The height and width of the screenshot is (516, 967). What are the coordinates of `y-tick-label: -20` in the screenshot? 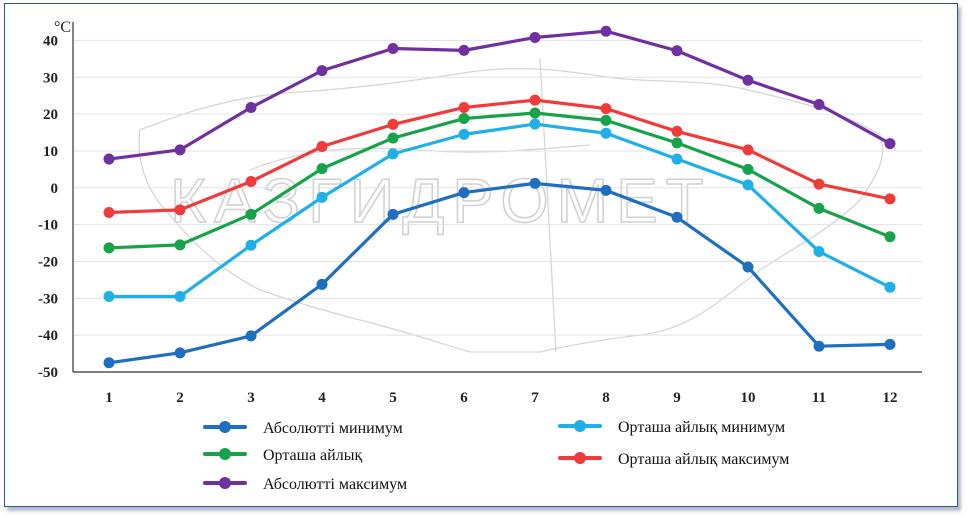 It's located at (48, 262).